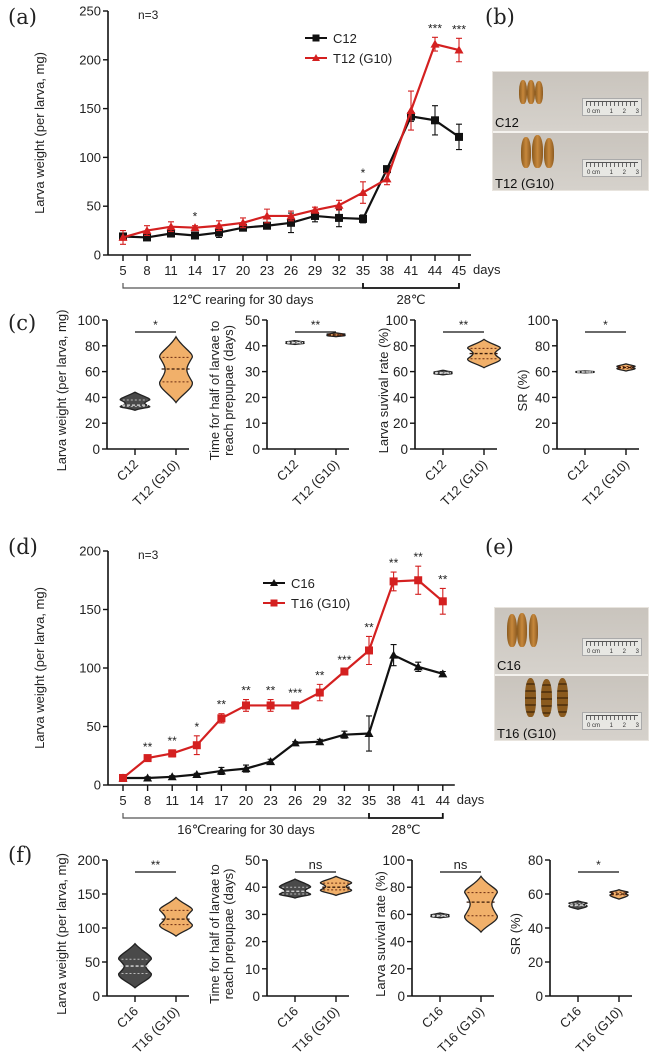 The width and height of the screenshot is (649, 1058). I want to click on rearing-bracket-label: 12℃ rearing for 30 days, so click(243, 299).